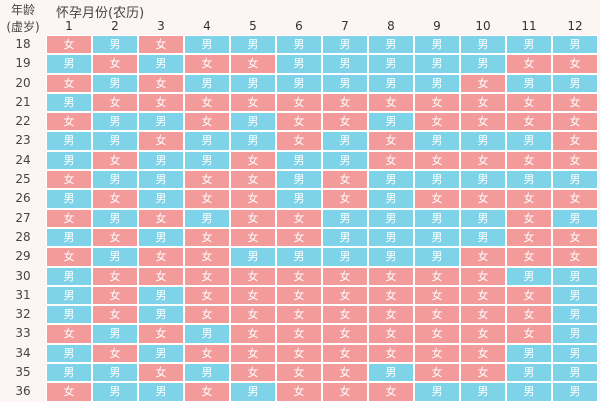 The image size is (600, 402). I want to click on table-row: 29 女男女女男男男男男女女女, so click(299, 257).